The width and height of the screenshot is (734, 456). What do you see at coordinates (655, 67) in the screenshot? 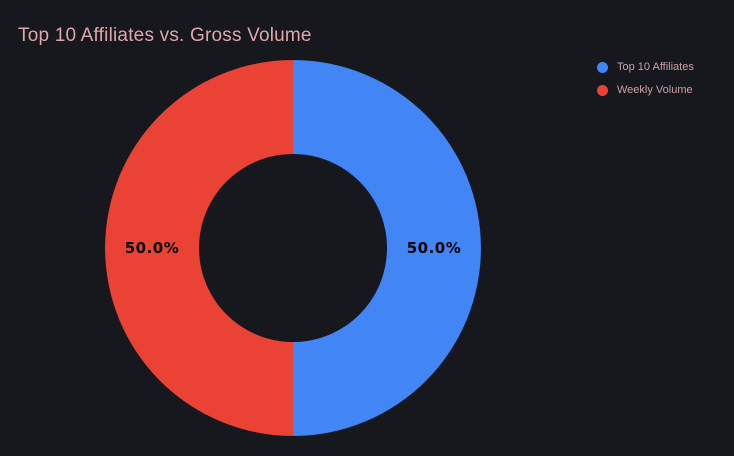
I see `legend-label: Top 10 Affiliates` at bounding box center [655, 67].